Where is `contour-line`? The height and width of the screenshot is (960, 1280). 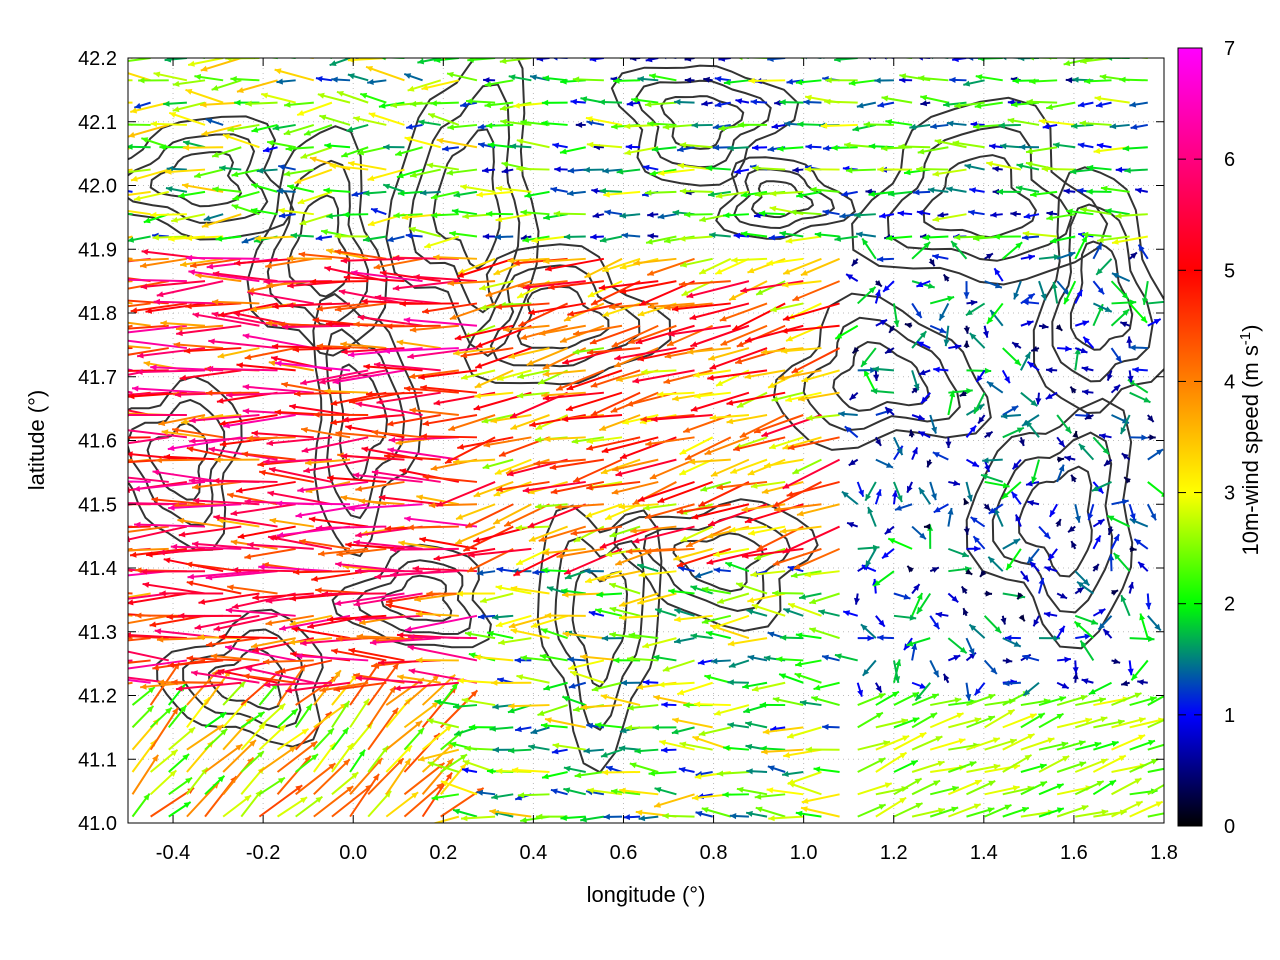 contour-line is located at coordinates (1101, 295).